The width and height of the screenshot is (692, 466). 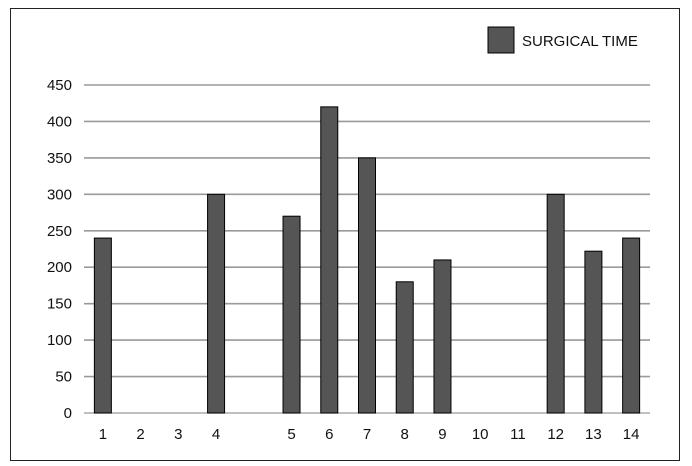 What do you see at coordinates (59, 304) in the screenshot?
I see `y-tick-label: 150` at bounding box center [59, 304].